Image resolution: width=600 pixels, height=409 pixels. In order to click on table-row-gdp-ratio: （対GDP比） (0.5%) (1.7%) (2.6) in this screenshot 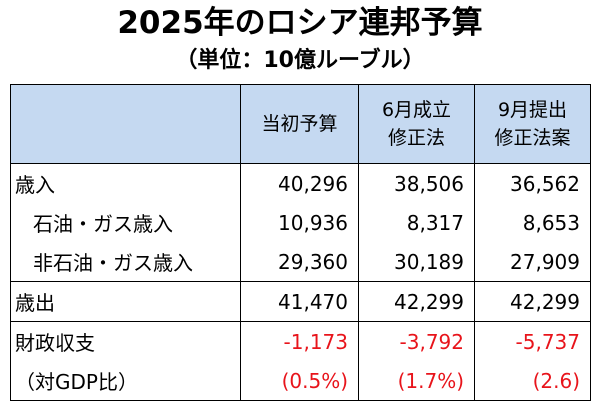, I will do `click(300, 381)`.